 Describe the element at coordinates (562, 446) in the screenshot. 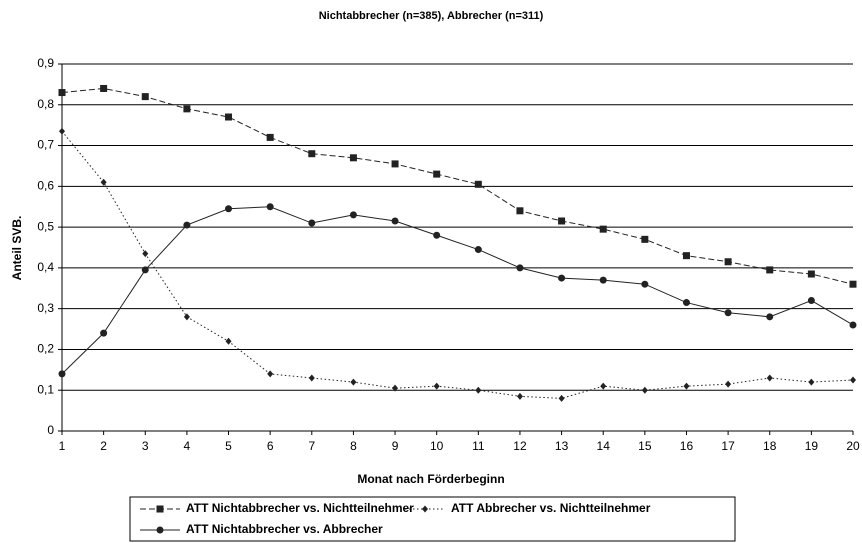

I see `x-tick-label: 13` at that location.